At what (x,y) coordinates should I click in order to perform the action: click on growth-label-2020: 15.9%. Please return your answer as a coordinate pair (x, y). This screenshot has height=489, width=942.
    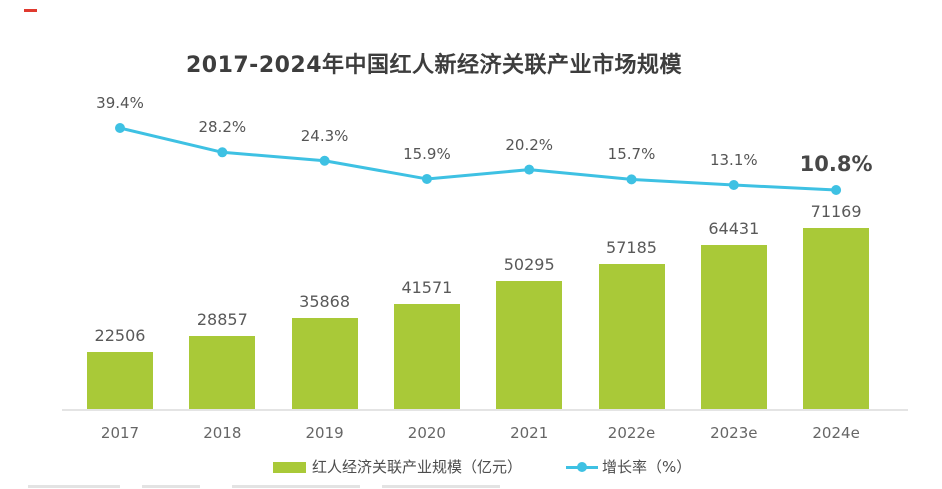
    Looking at the image, I should click on (427, 153).